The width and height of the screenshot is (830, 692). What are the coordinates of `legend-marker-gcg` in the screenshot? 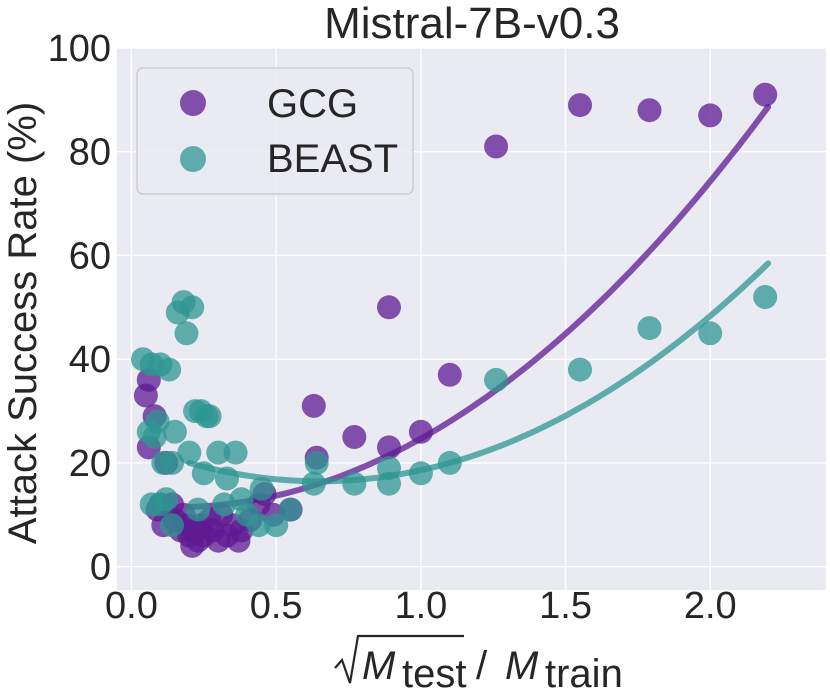 It's located at (193, 103).